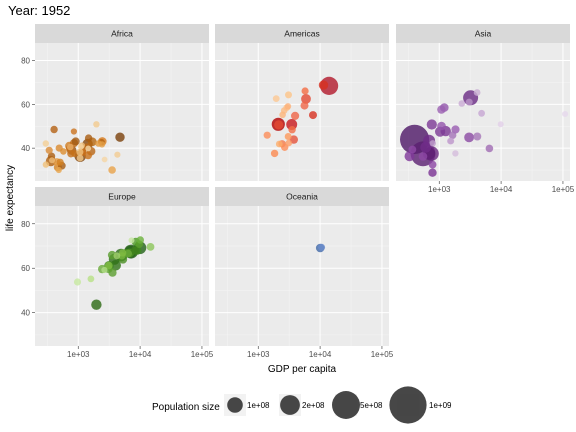 The image size is (576, 432). I want to click on legend-entry: 1e+08, so click(247, 405).